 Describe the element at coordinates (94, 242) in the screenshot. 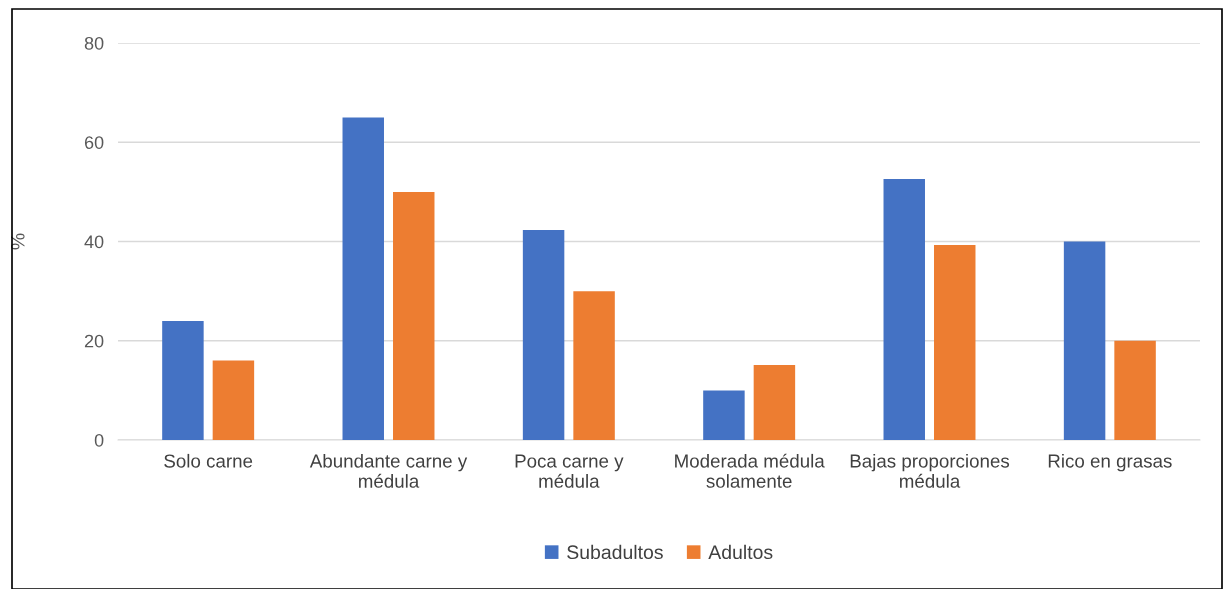

I see `y-tick-label: 40` at that location.